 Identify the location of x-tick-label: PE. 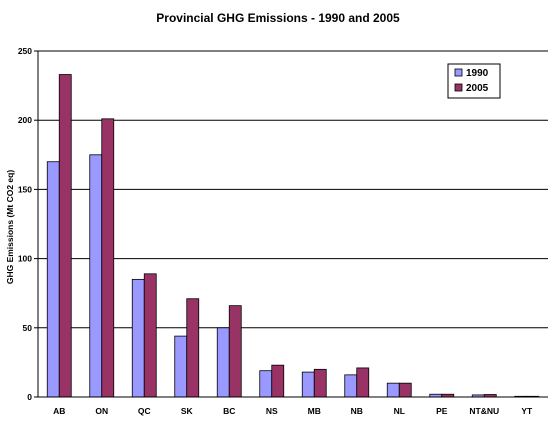
(442, 411).